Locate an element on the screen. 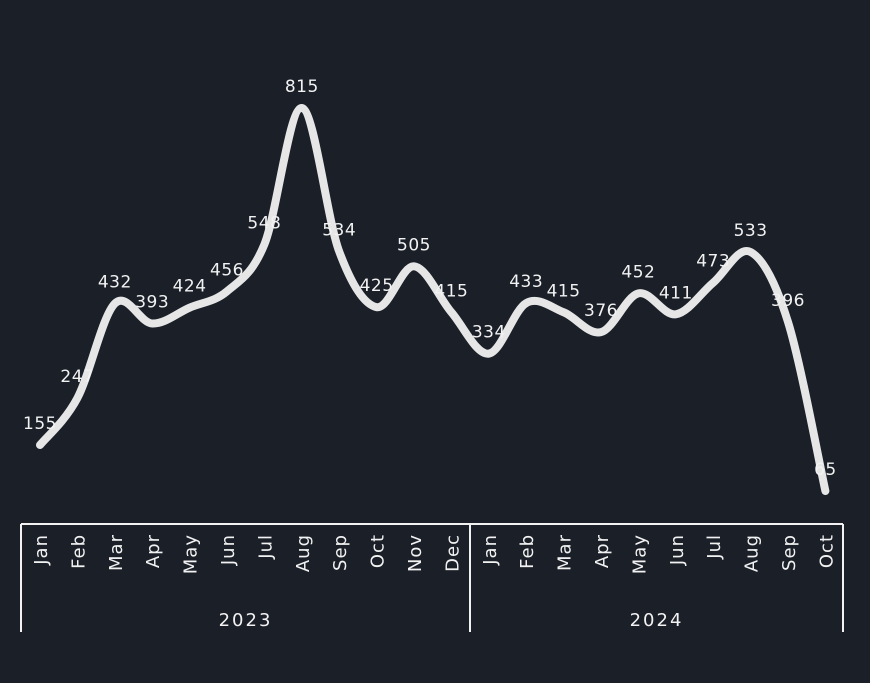 The width and height of the screenshot is (870, 683). data-label: 424 is located at coordinates (190, 287).